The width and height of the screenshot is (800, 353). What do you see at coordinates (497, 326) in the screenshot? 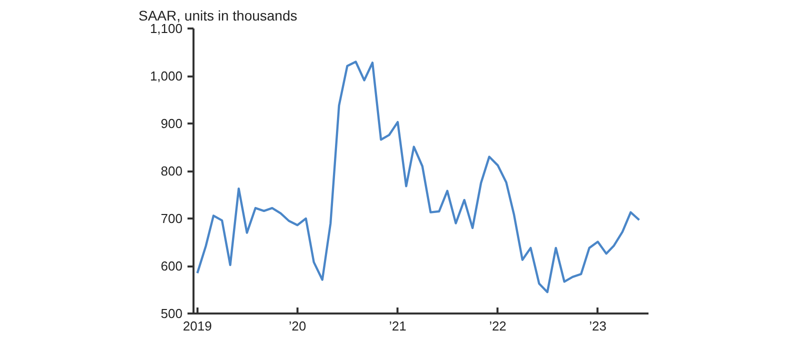
I see `x-tick-label: ’22` at bounding box center [497, 326].